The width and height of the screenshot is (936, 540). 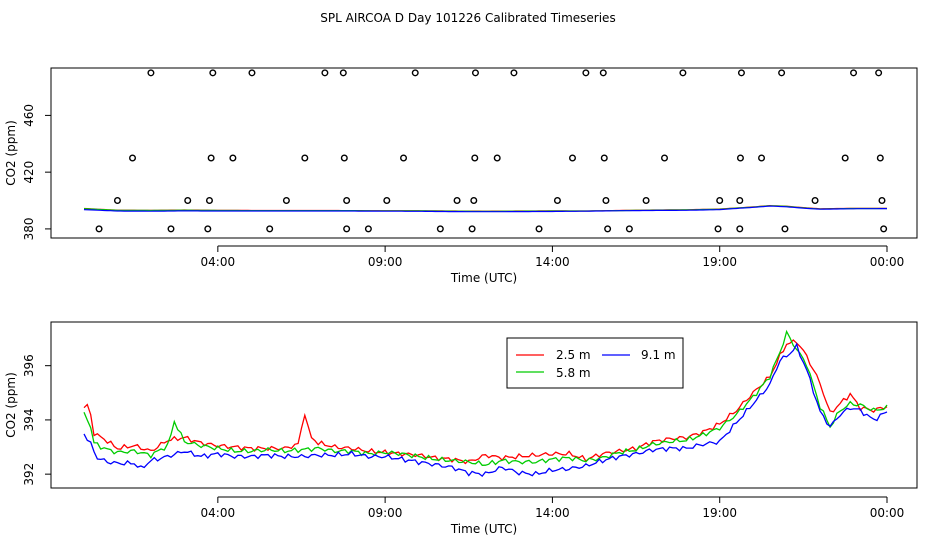 What do you see at coordinates (483, 529) in the screenshot?
I see `bottom-x-axis-label: Time (UTC)` at bounding box center [483, 529].